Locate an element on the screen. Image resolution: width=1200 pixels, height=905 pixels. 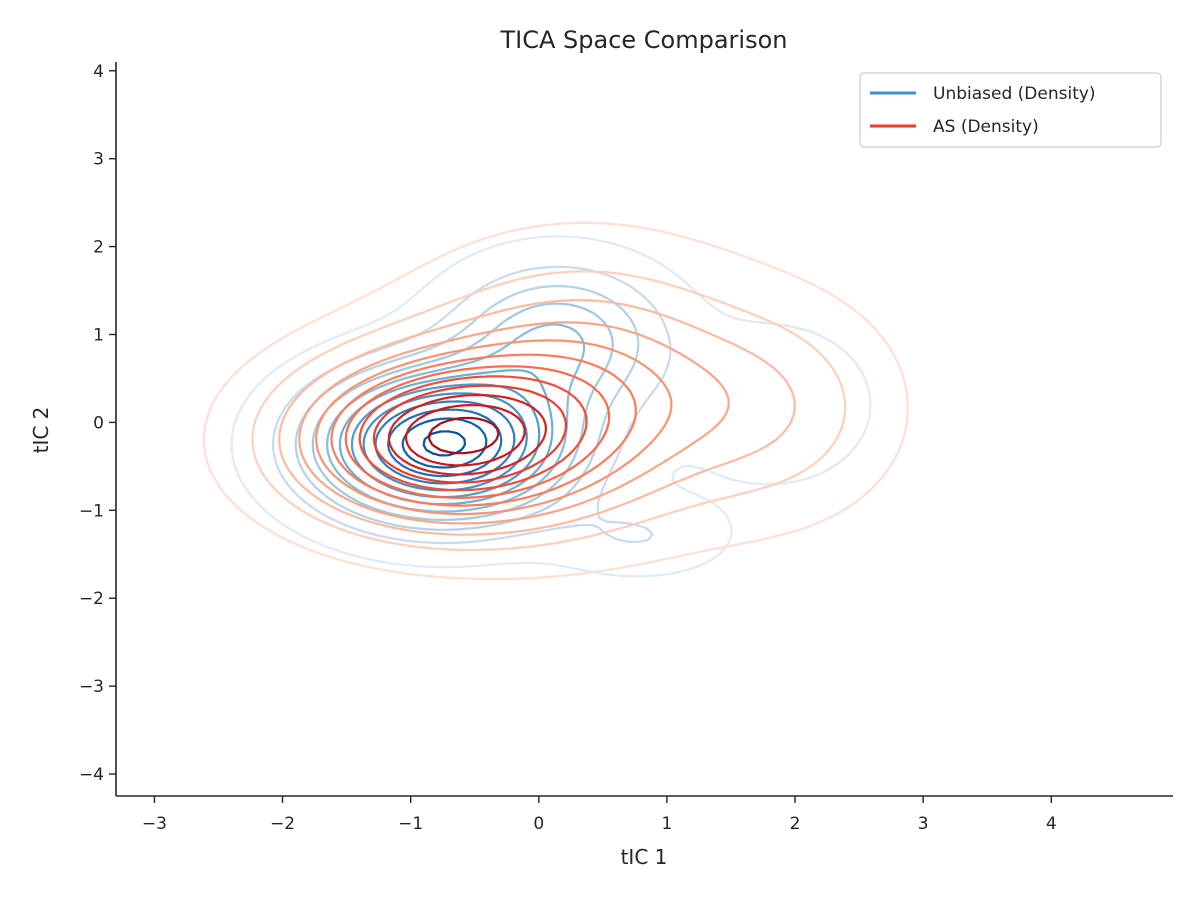
legend: Unbiased (Density) AS (Density) is located at coordinates (1010, 110).